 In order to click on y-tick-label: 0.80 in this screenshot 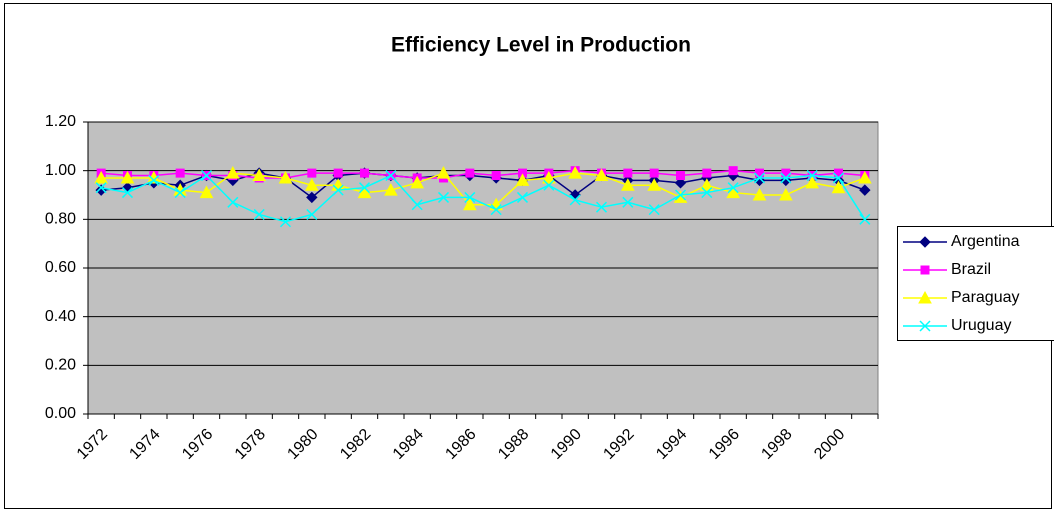, I will do `click(60, 219)`.